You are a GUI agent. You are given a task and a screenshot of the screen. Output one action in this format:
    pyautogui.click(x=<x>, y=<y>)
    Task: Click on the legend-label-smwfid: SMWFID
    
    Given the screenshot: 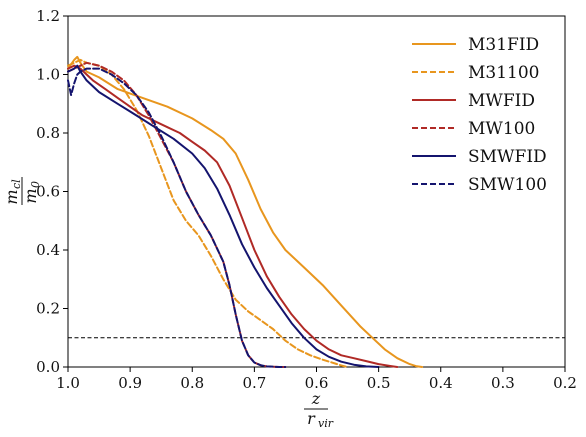 What is the action you would take?
    pyautogui.click(x=507, y=157)
    